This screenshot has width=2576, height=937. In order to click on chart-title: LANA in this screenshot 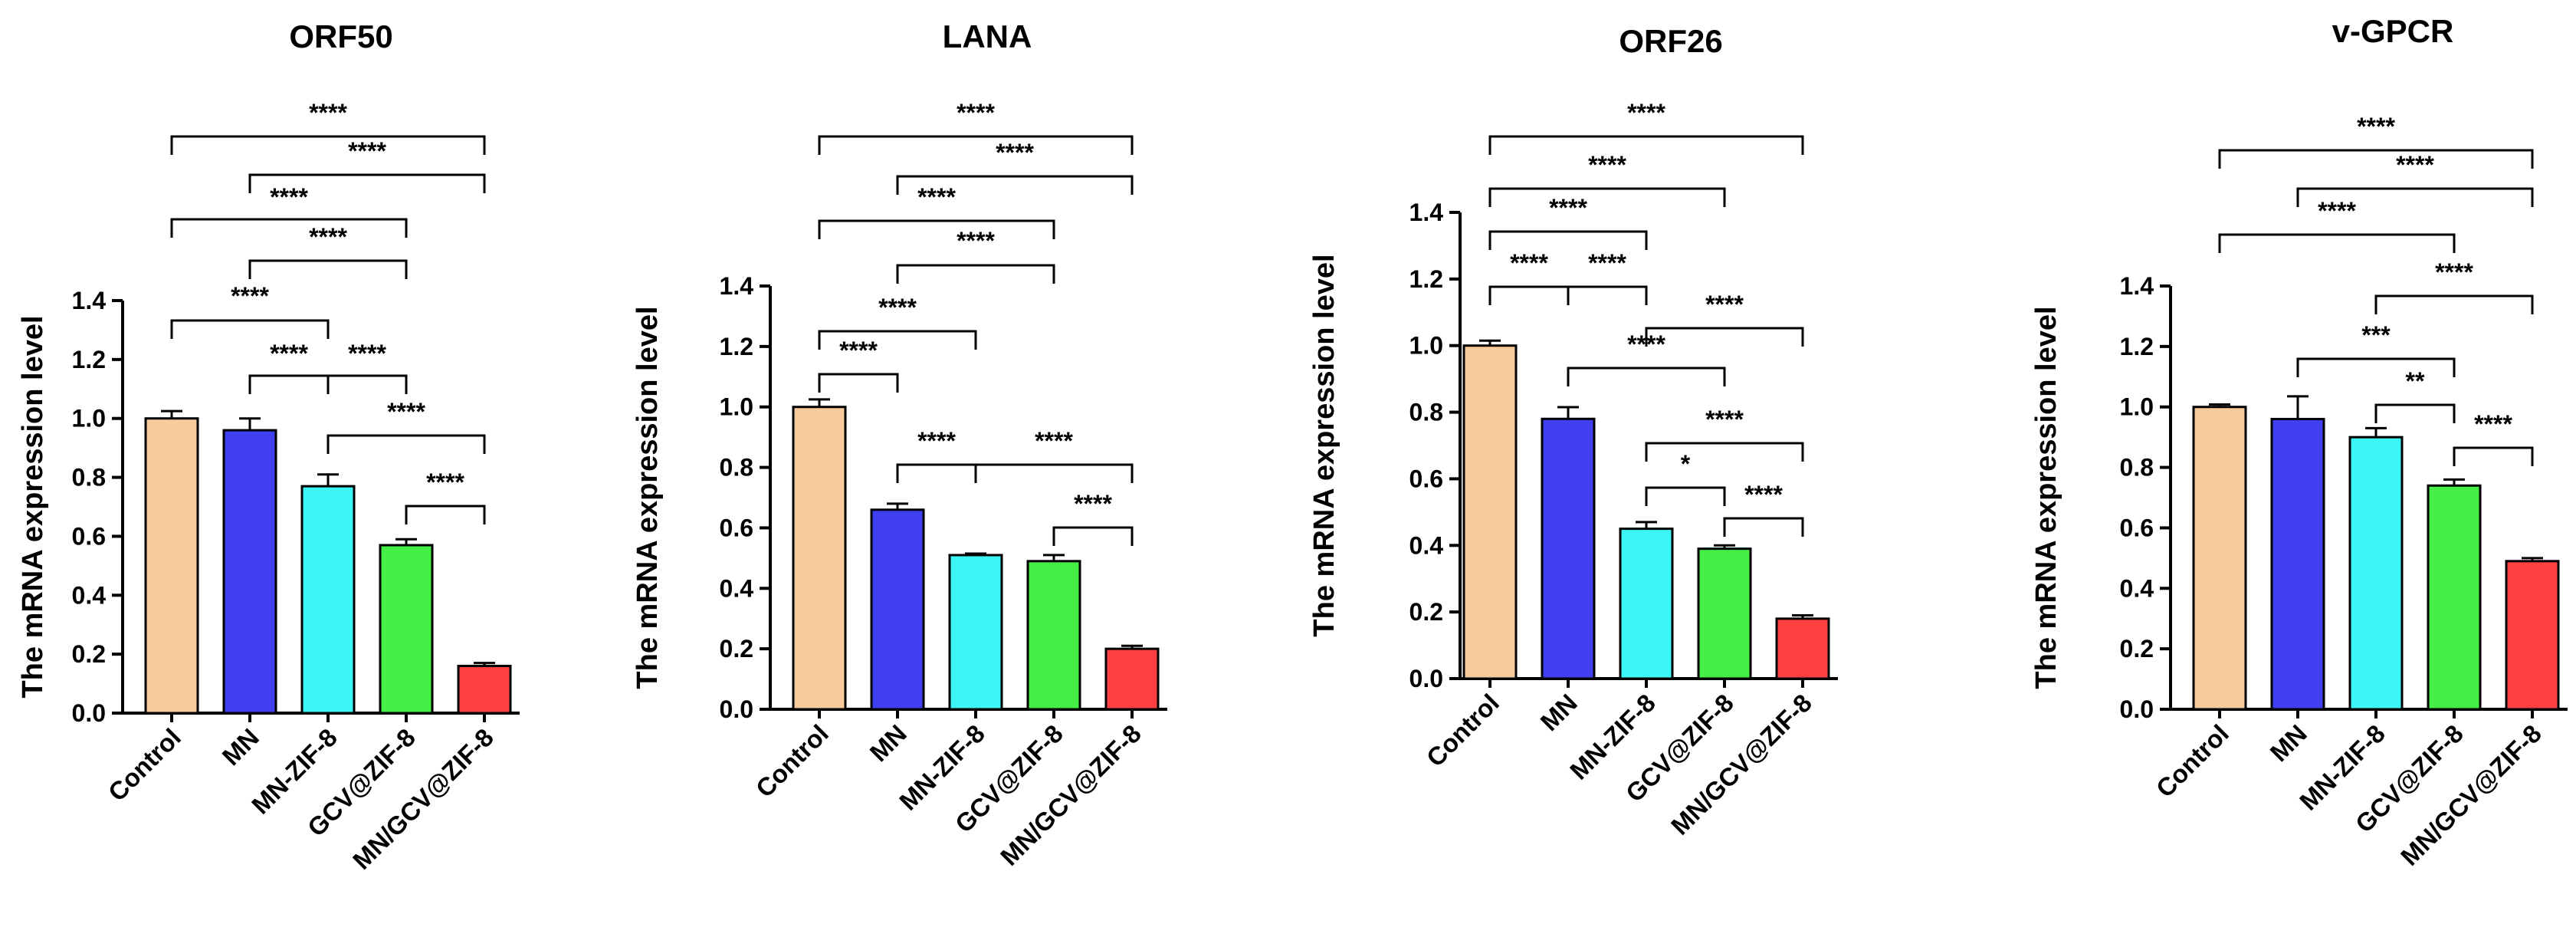, I will do `click(987, 36)`.